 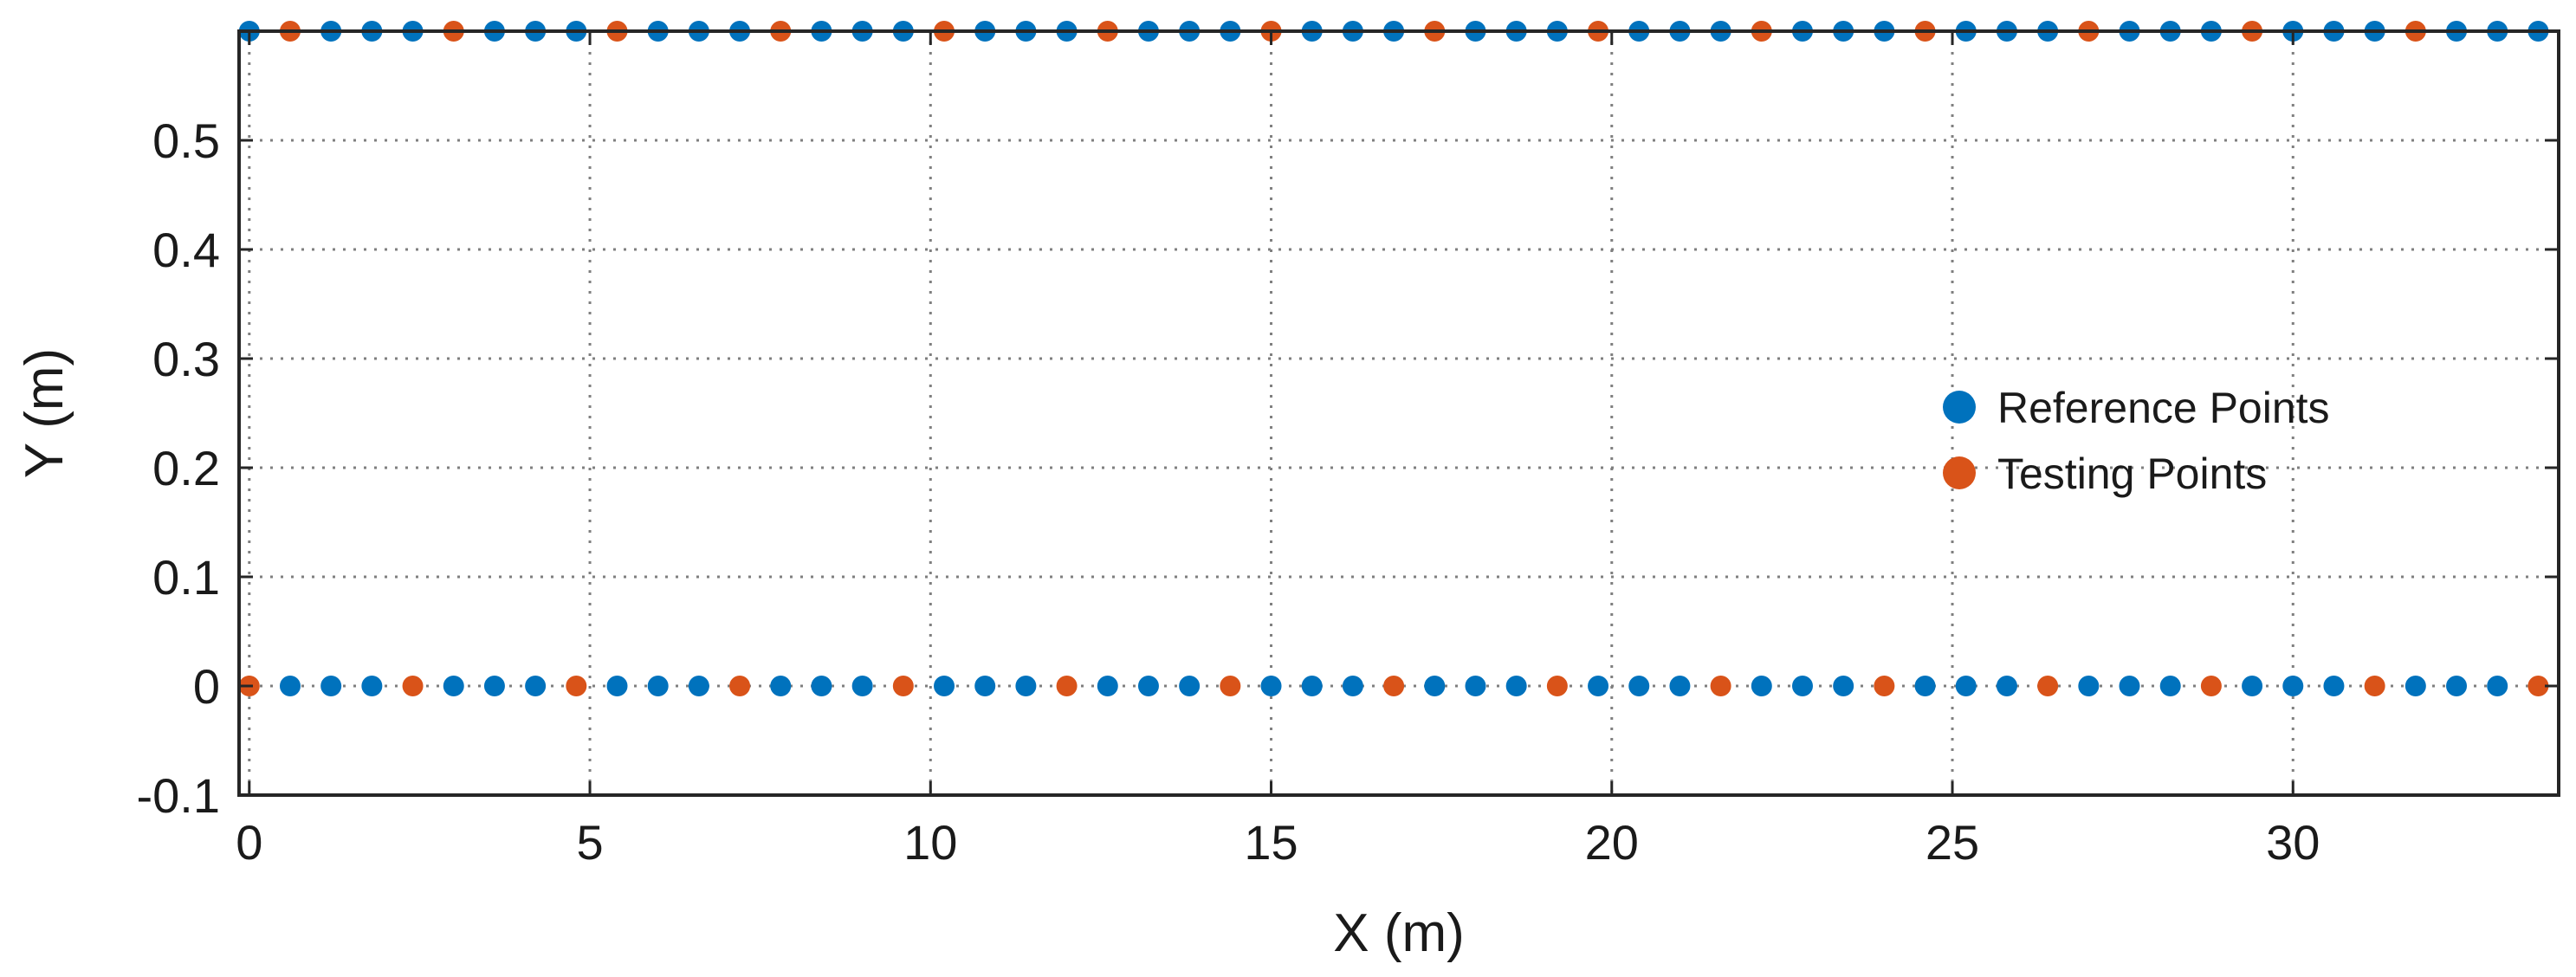 I want to click on y-tick-label: 0.3, so click(x=186, y=359).